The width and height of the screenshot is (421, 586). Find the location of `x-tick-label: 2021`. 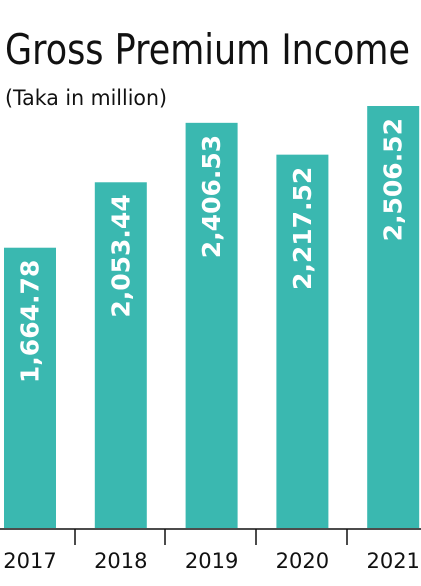

x-tick-label: 2021 is located at coordinates (392, 561).